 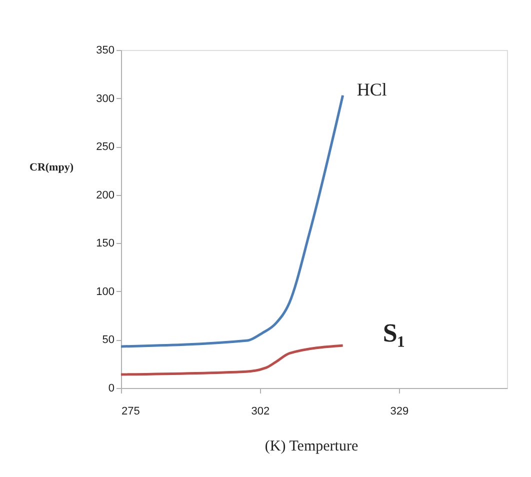 I want to click on x-axis-title: (K) Temperture, so click(x=311, y=446).